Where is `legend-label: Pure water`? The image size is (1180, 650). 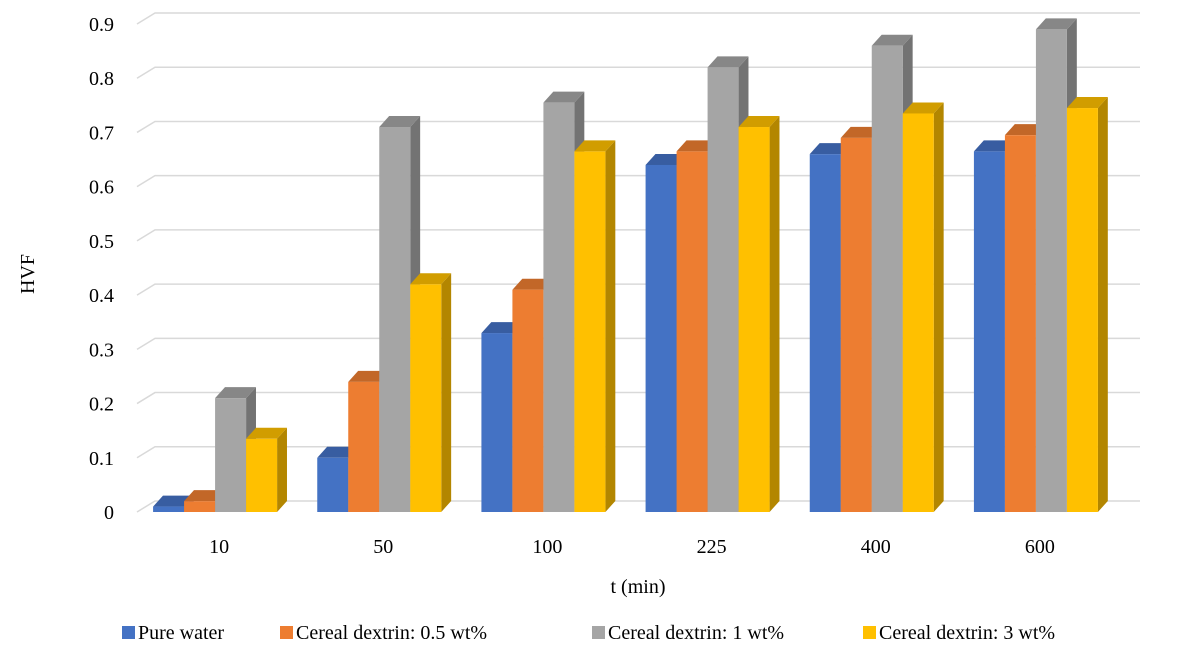 legend-label: Pure water is located at coordinates (181, 633).